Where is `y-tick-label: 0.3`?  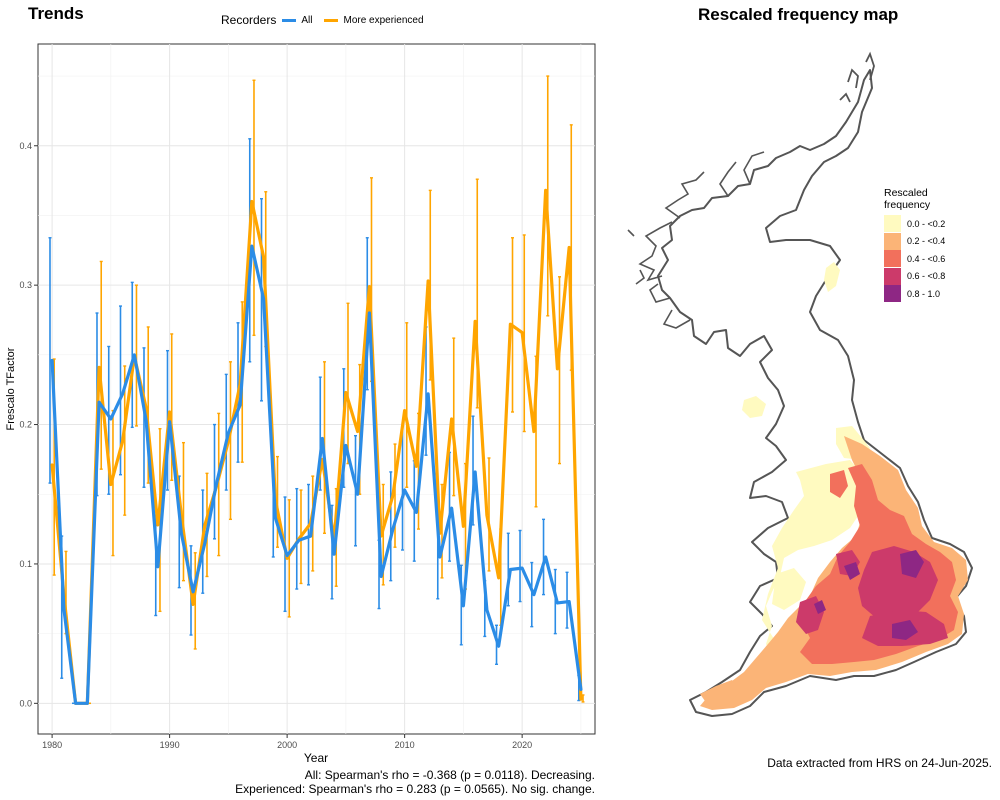 y-tick-label: 0.3 is located at coordinates (25, 285).